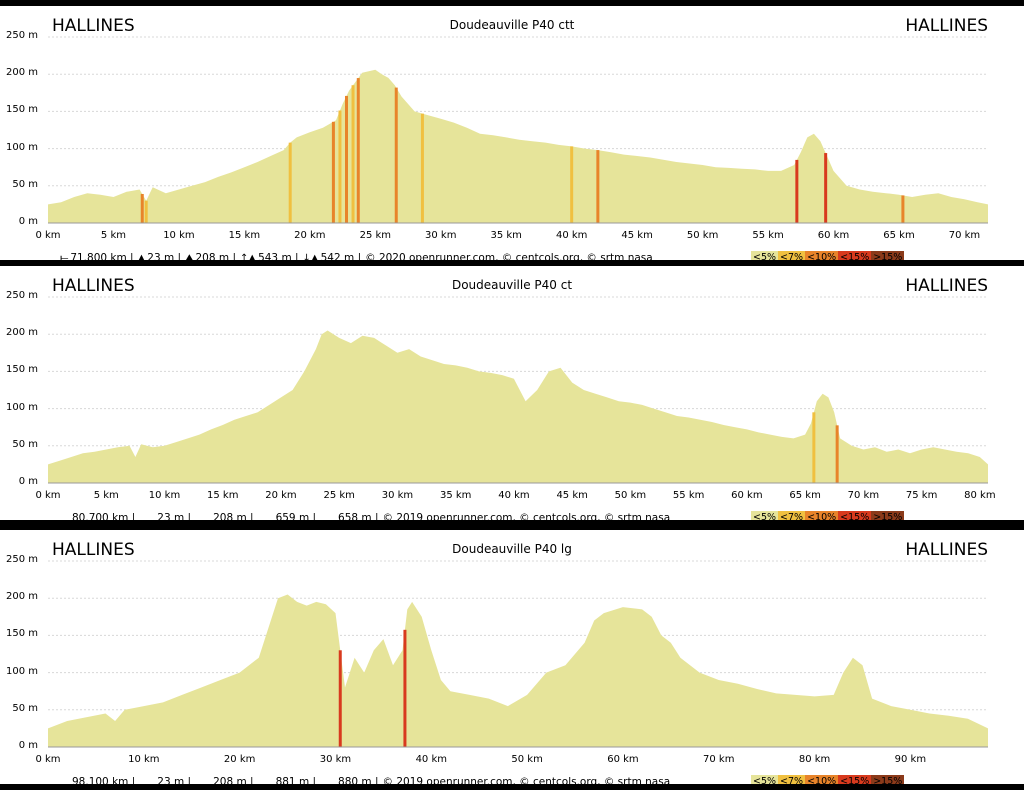 This screenshot has width=1024, height=790. What do you see at coordinates (141, 256) in the screenshot?
I see `min-altitude-icon: ▲` at bounding box center [141, 256].